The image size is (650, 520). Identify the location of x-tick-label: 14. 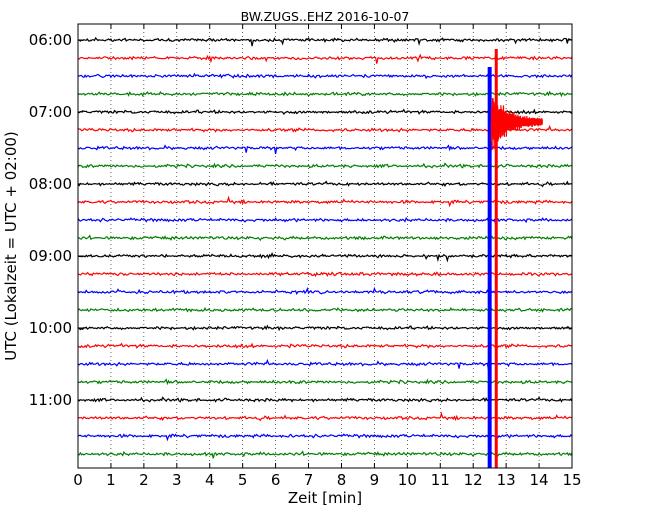
(539, 480).